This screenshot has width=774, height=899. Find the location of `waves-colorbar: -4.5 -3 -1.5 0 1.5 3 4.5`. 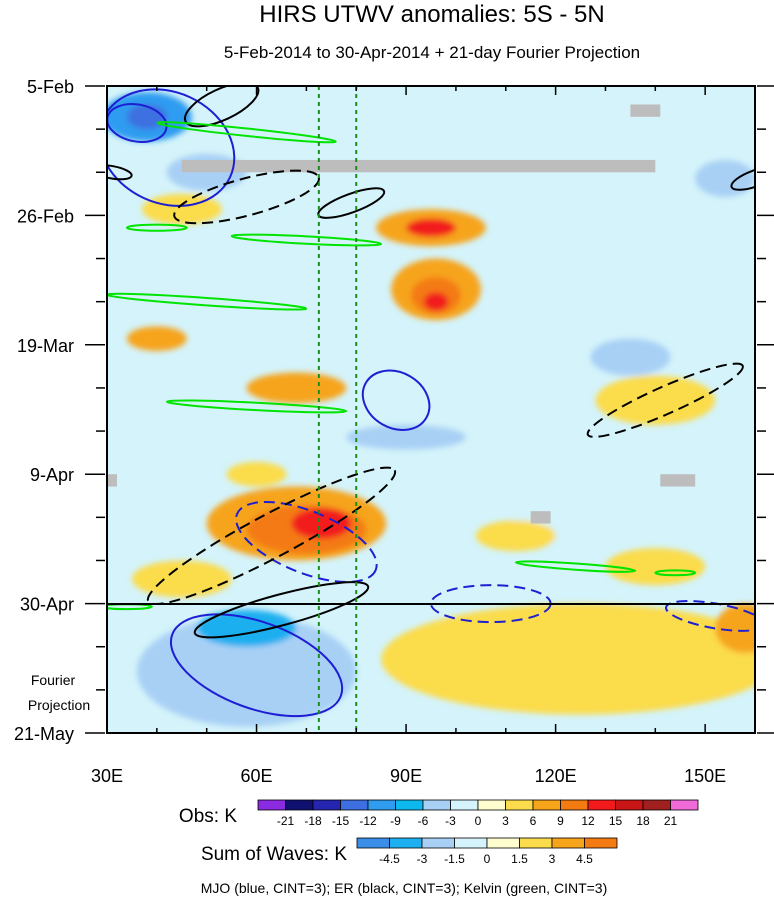

waves-colorbar: -4.5 -3 -1.5 0 1.5 3 4.5 is located at coordinates (487, 851).